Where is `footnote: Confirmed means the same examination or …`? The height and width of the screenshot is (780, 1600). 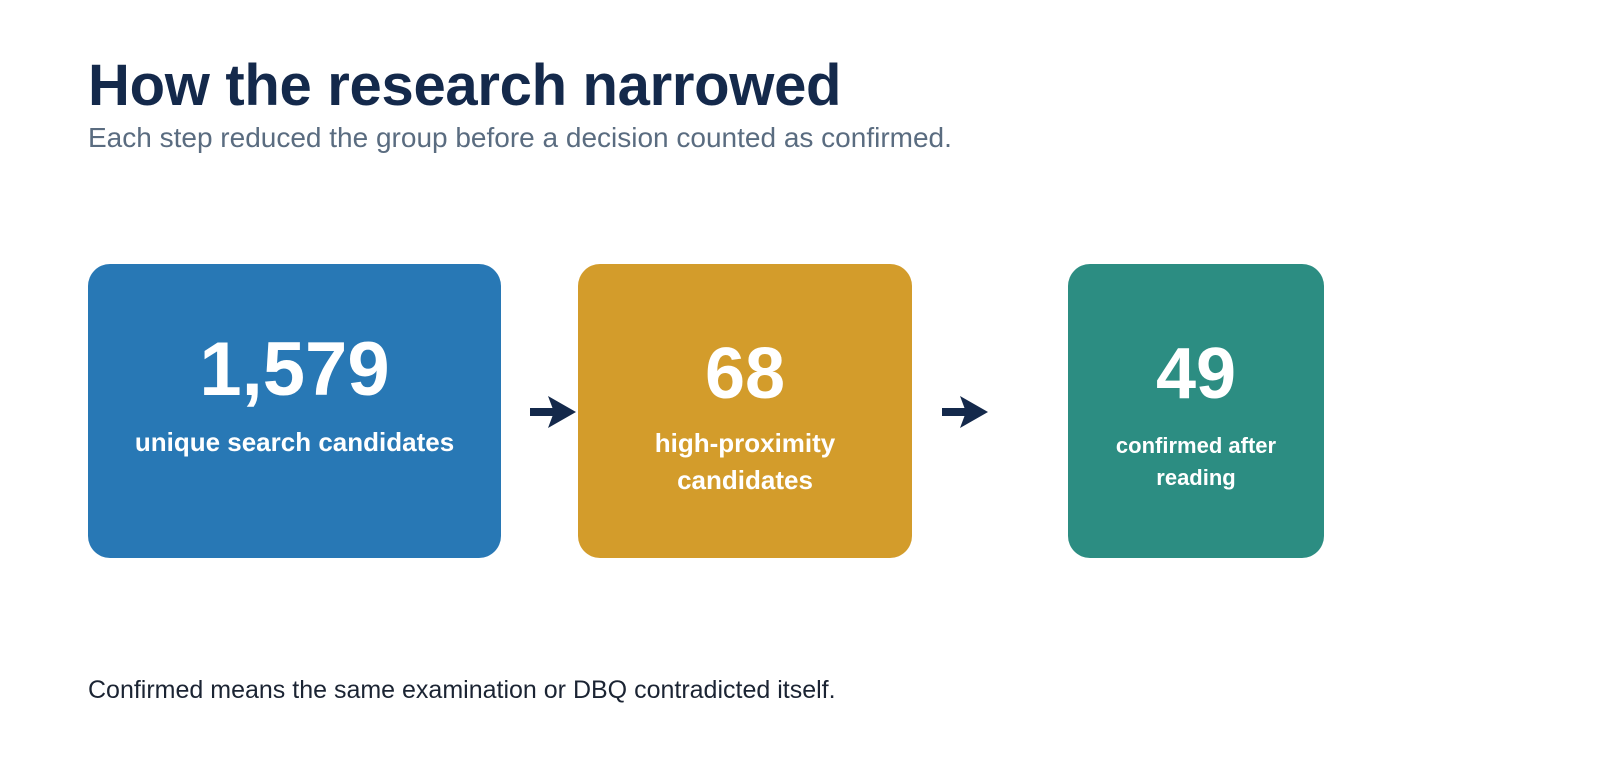
footnote: Confirmed means the same examination or … is located at coordinates (462, 690).